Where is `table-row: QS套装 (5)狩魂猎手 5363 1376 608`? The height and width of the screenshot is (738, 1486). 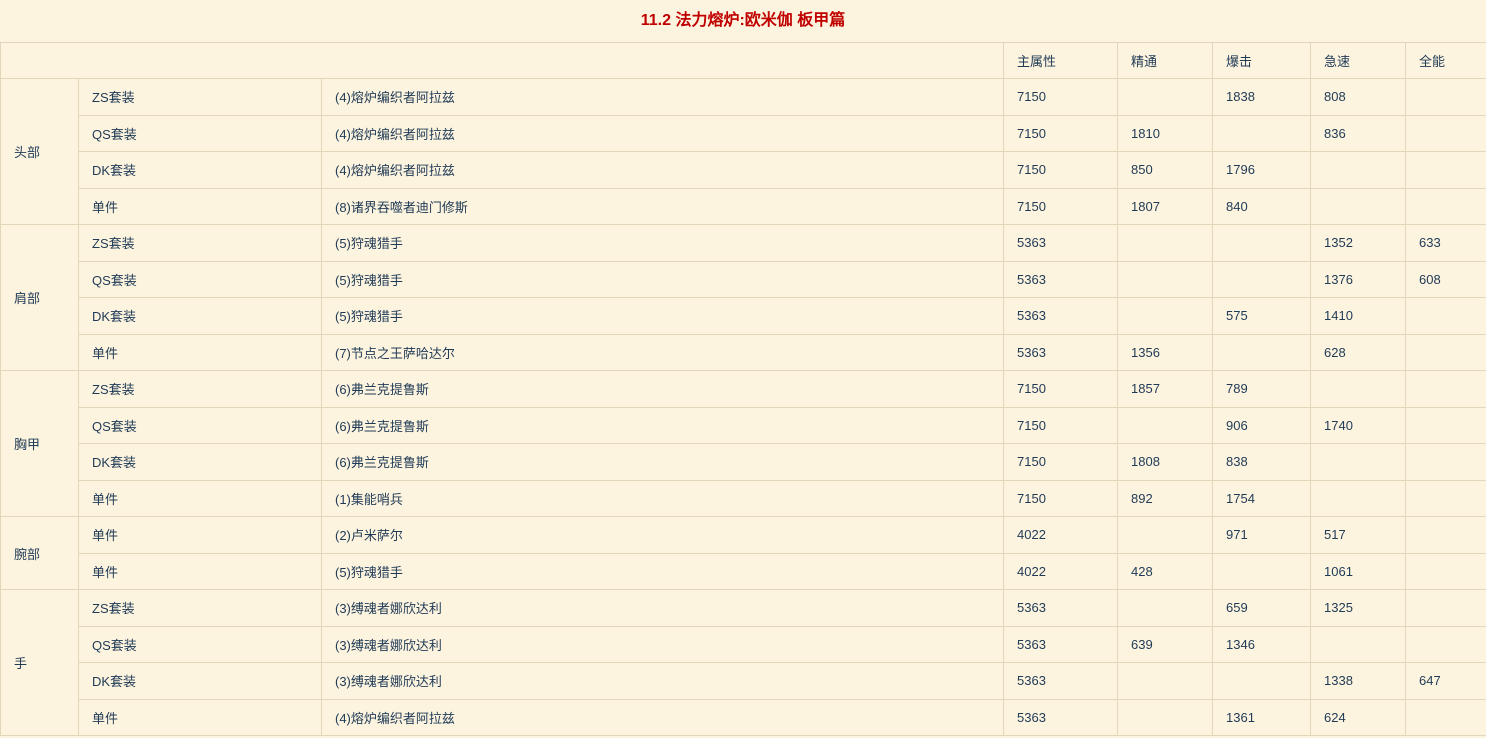 table-row: QS套装 (5)狩魂猎手 5363 1376 608 is located at coordinates (743, 279).